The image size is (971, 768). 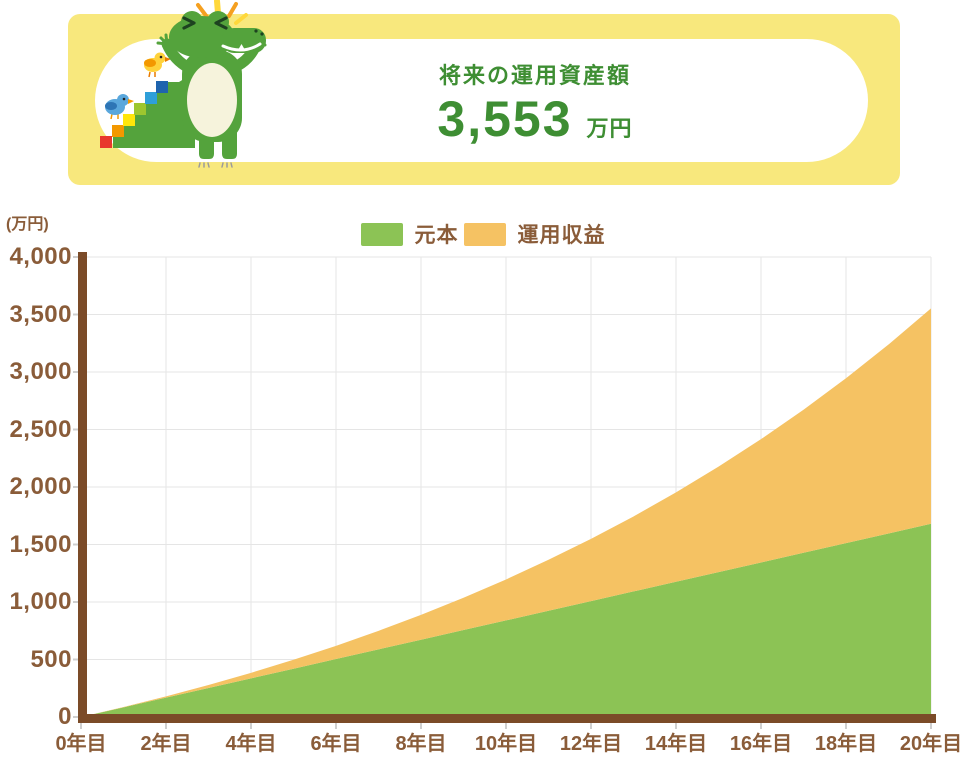 I want to click on y-axis-line, so click(x=82, y=487).